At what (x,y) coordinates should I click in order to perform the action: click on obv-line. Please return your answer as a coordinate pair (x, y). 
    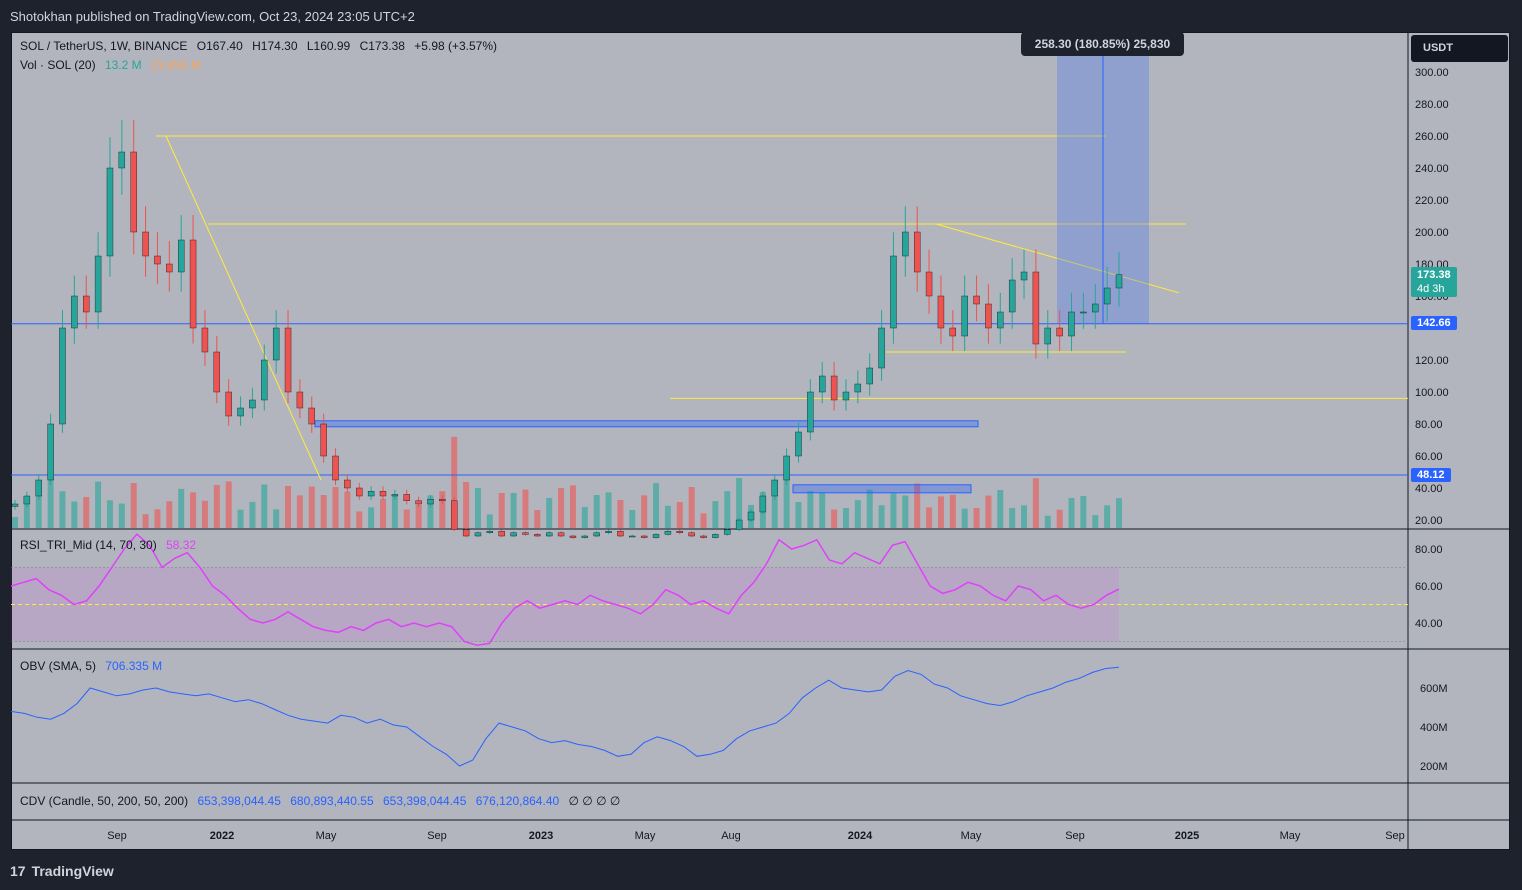
    Looking at the image, I should click on (565, 716).